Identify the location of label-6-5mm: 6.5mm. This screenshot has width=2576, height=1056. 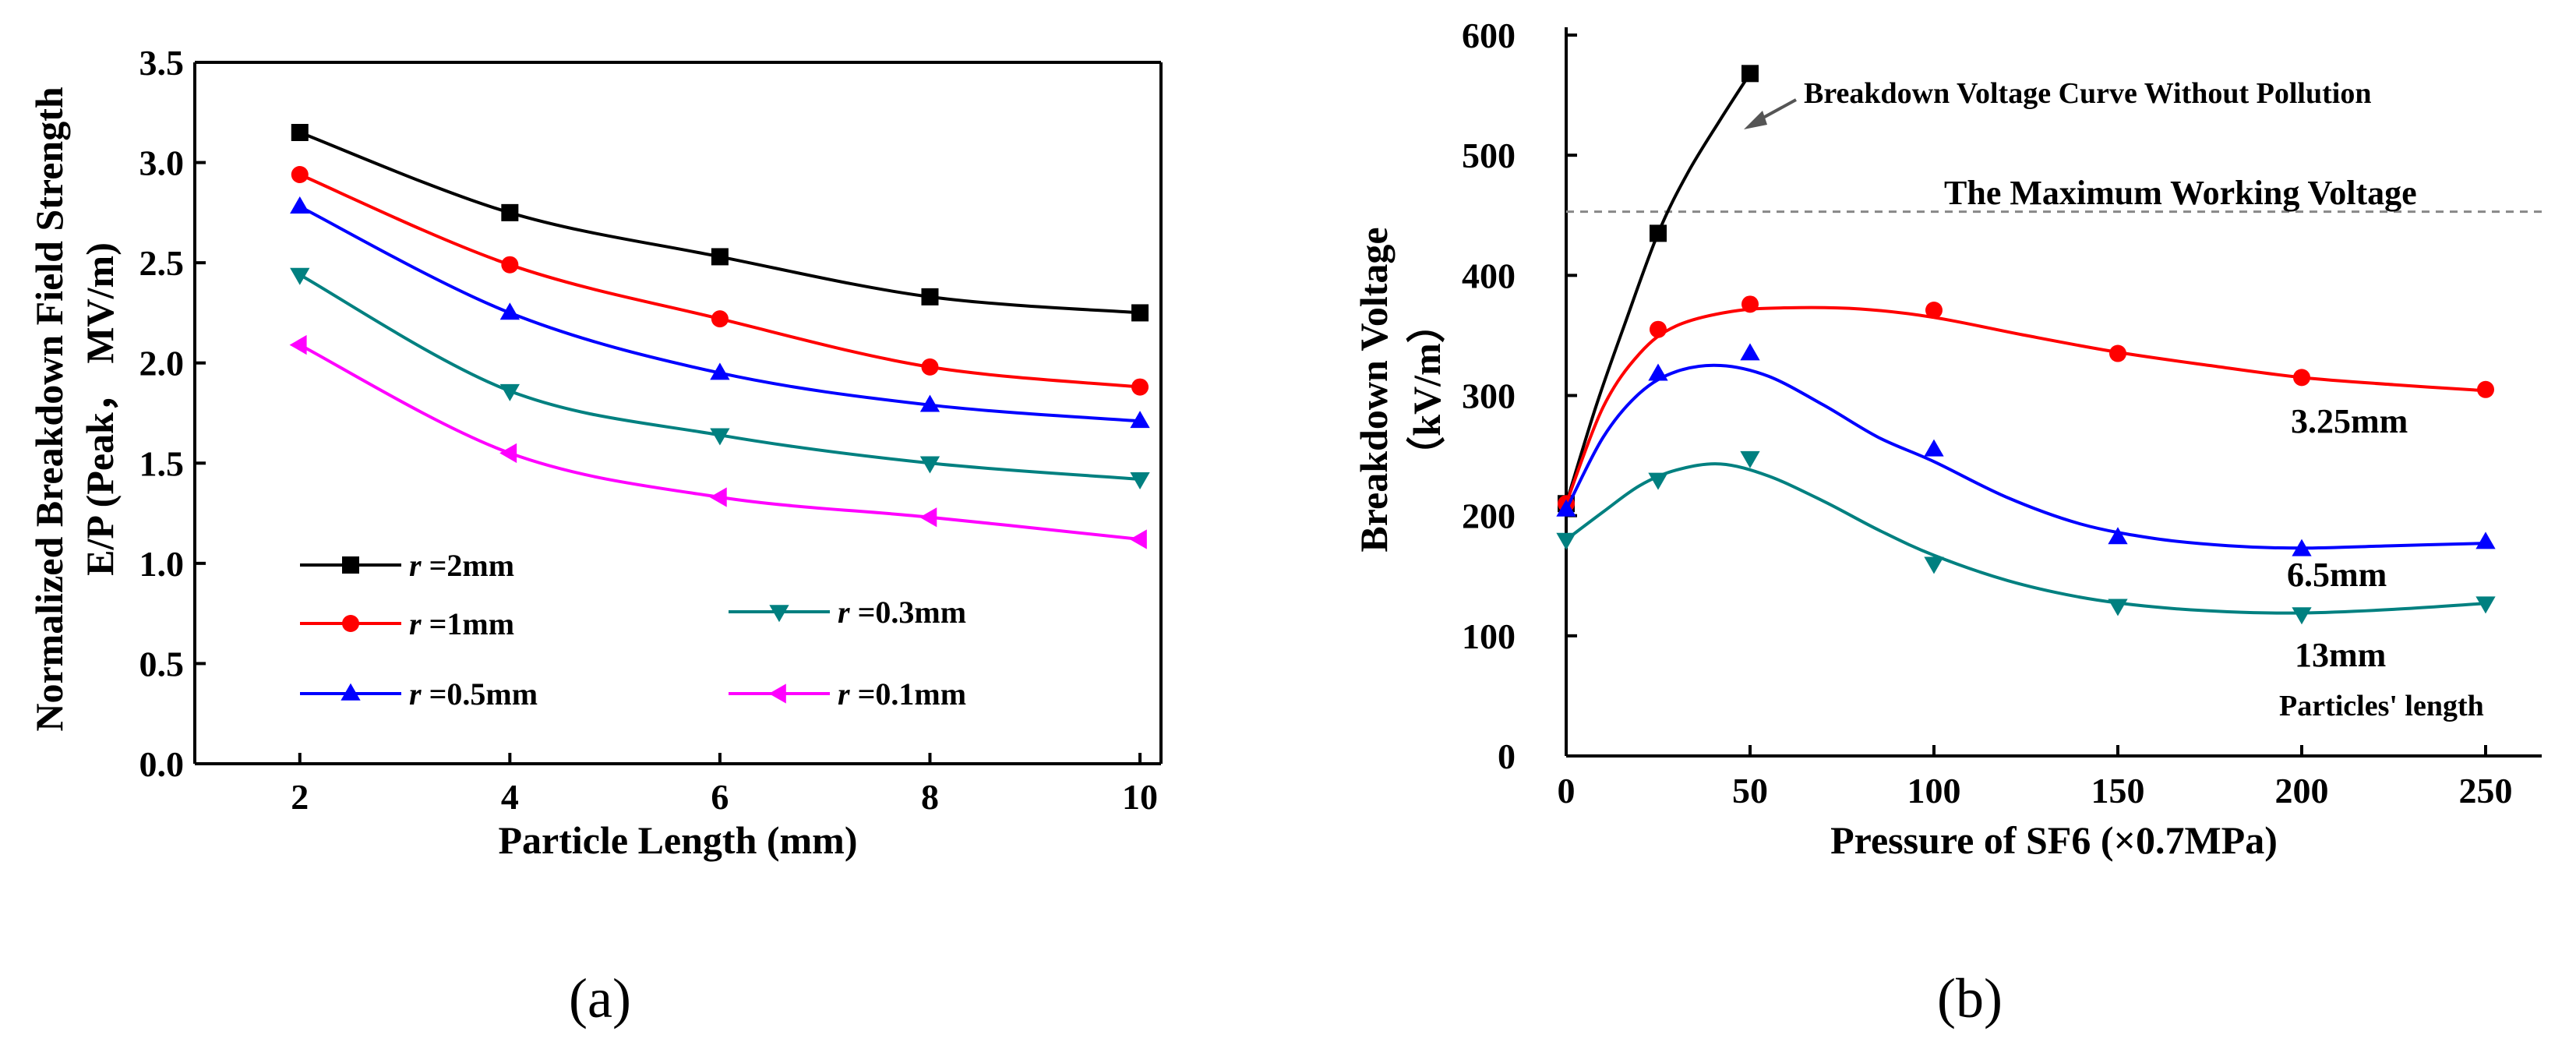
(2337, 575).